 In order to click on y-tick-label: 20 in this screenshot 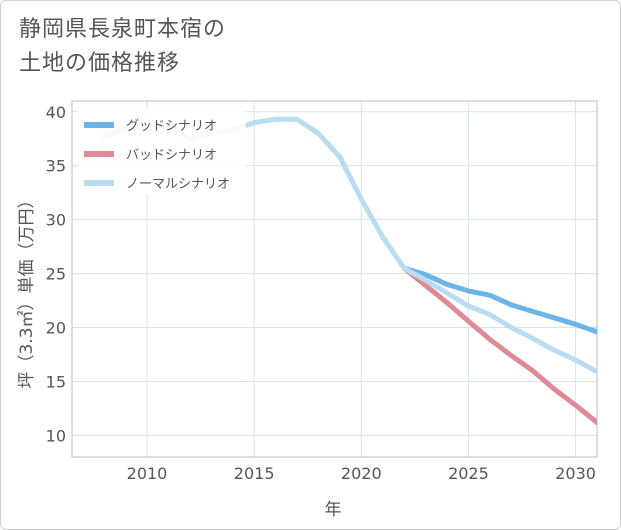, I will do `click(56, 328)`.